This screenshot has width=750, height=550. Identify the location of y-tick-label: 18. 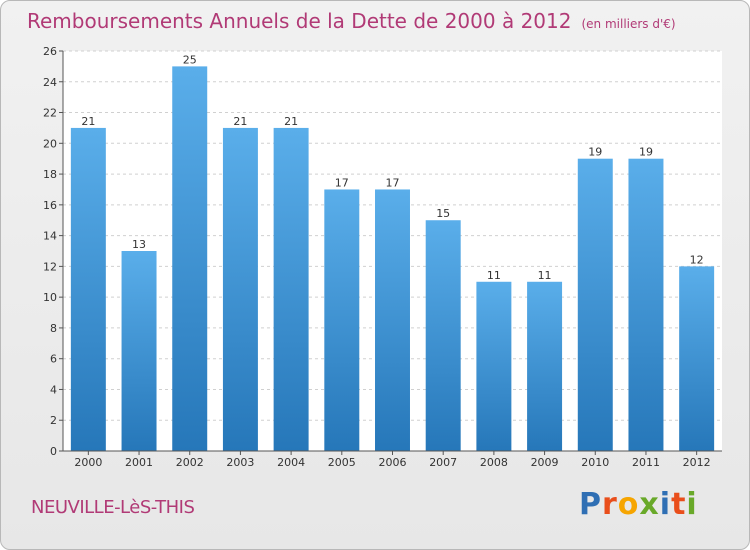
(50, 174).